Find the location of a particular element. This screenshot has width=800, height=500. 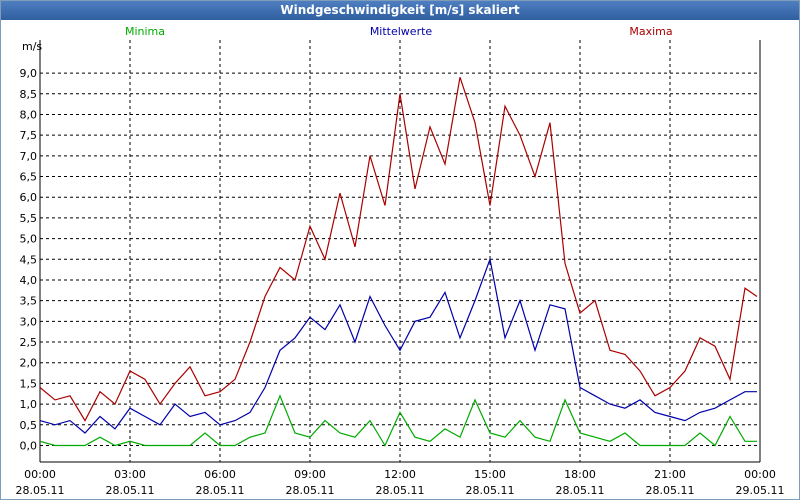

y-tick-label: 1,5 is located at coordinates (29, 383).